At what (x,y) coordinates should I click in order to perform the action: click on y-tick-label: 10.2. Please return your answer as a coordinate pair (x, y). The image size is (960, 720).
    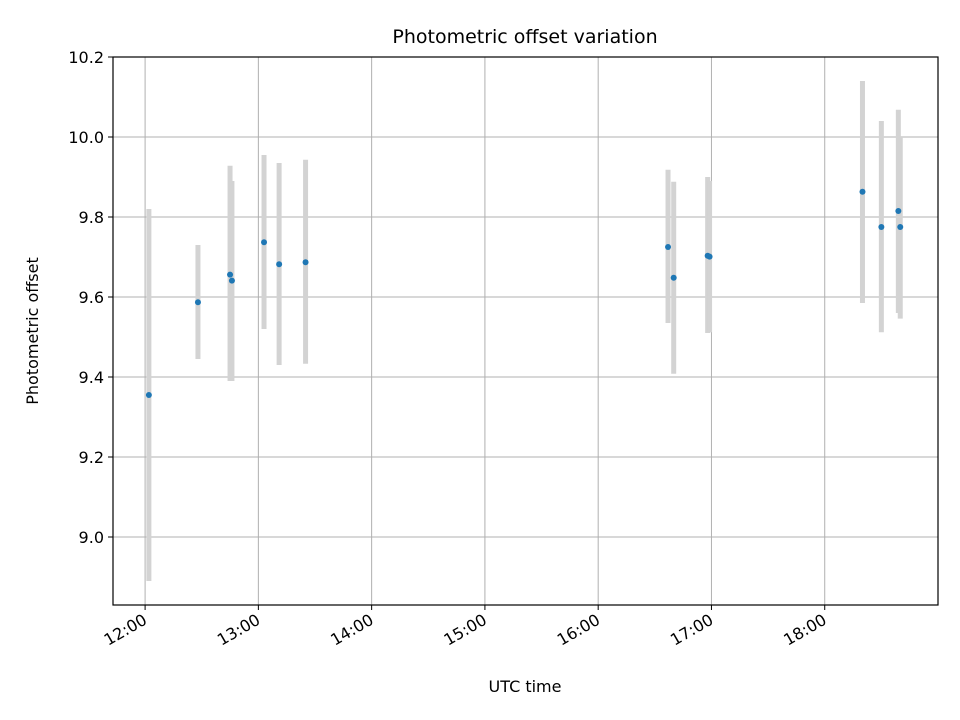
    Looking at the image, I should click on (86, 57).